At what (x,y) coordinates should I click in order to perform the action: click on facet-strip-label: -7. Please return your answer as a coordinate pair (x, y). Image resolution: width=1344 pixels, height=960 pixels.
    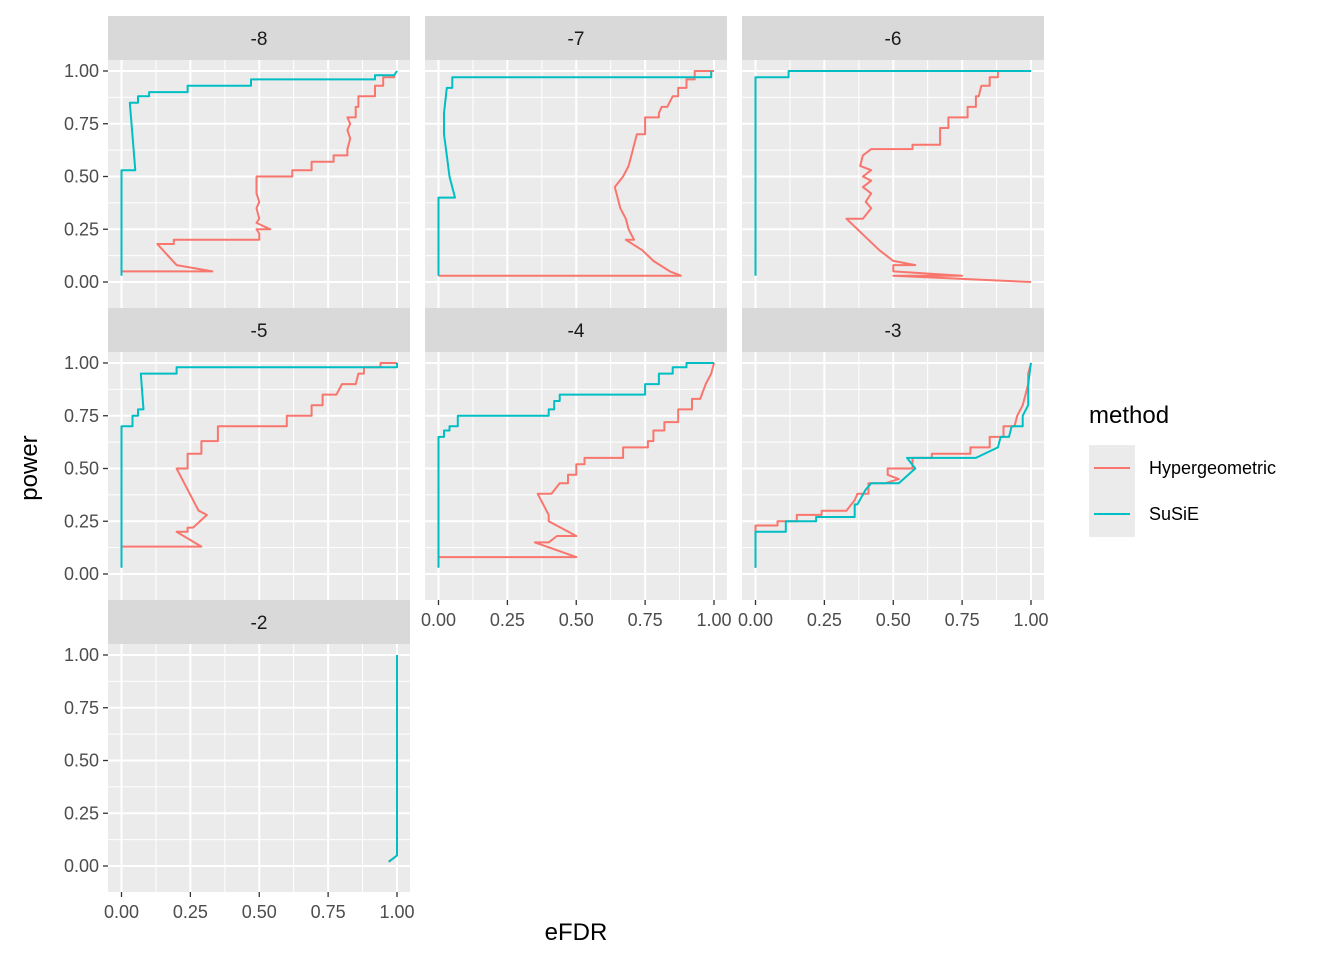
    Looking at the image, I should click on (576, 39).